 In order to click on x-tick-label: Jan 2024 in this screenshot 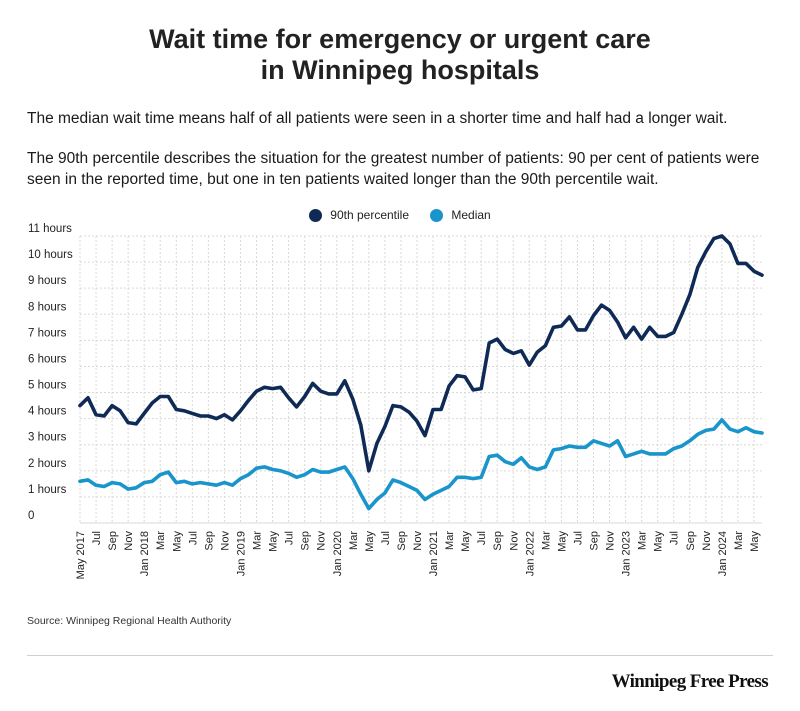, I will do `click(723, 553)`.